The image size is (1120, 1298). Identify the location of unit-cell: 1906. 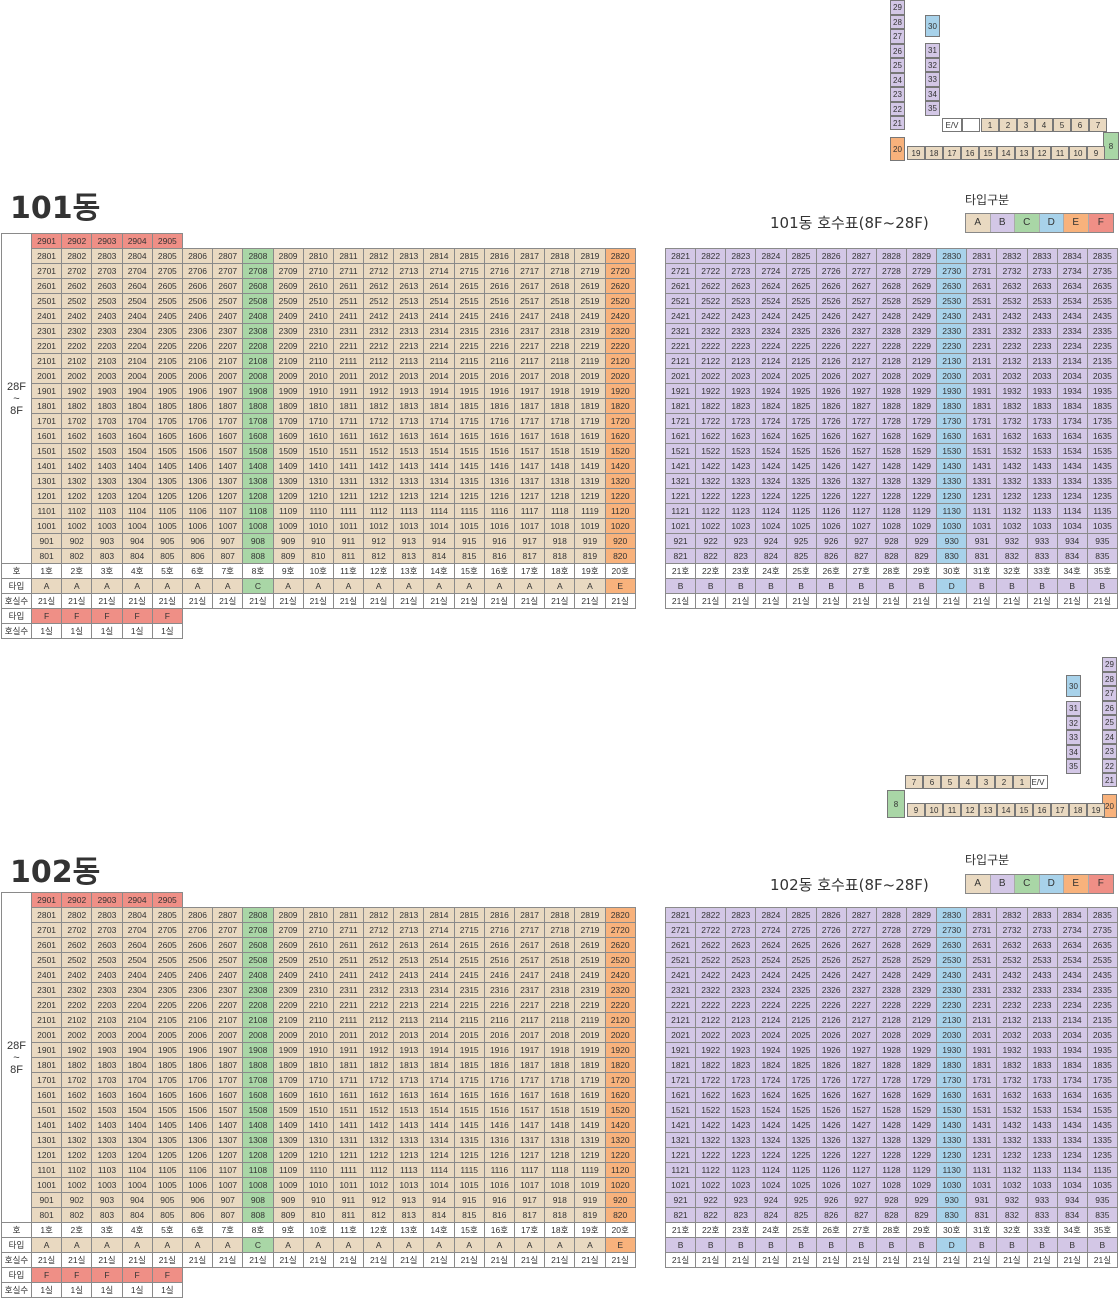
(197, 391).